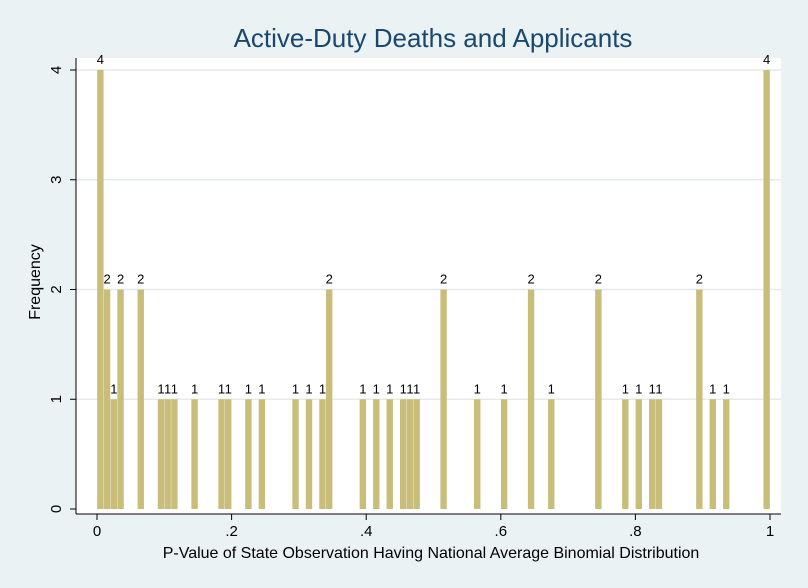  Describe the element at coordinates (635, 531) in the screenshot. I see `x-tick-label: .8` at that location.